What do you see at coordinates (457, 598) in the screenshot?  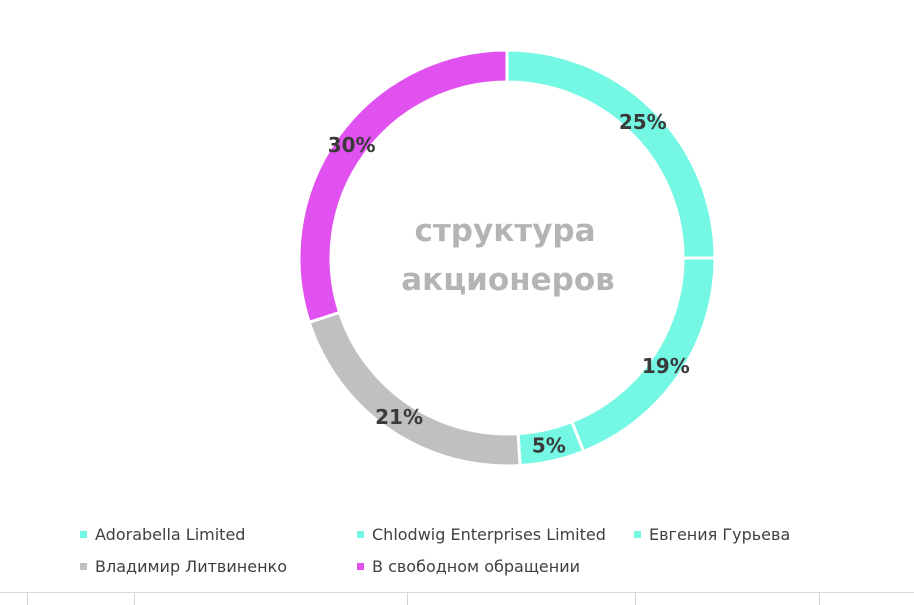 I see `spreadsheet-gridline` at bounding box center [457, 598].